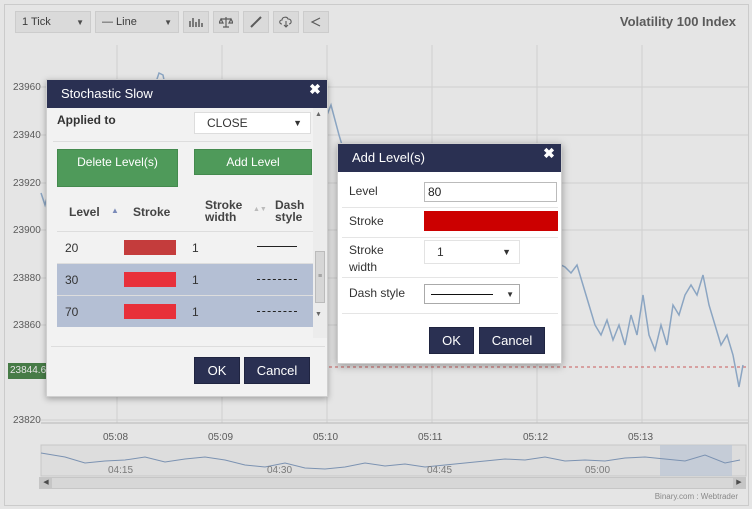  I want to click on stroke-row: Stroke, so click(450, 223).